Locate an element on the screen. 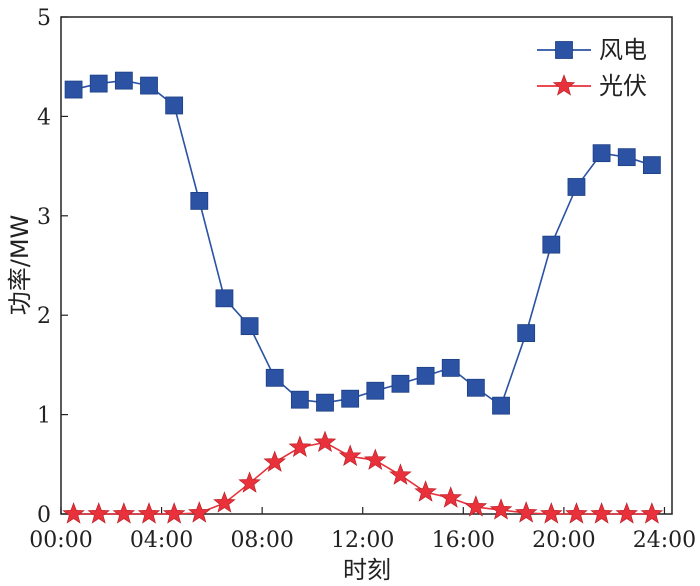 Image resolution: width=700 pixels, height=586 pixels. x-tick-label: 24:00 is located at coordinates (664, 540).